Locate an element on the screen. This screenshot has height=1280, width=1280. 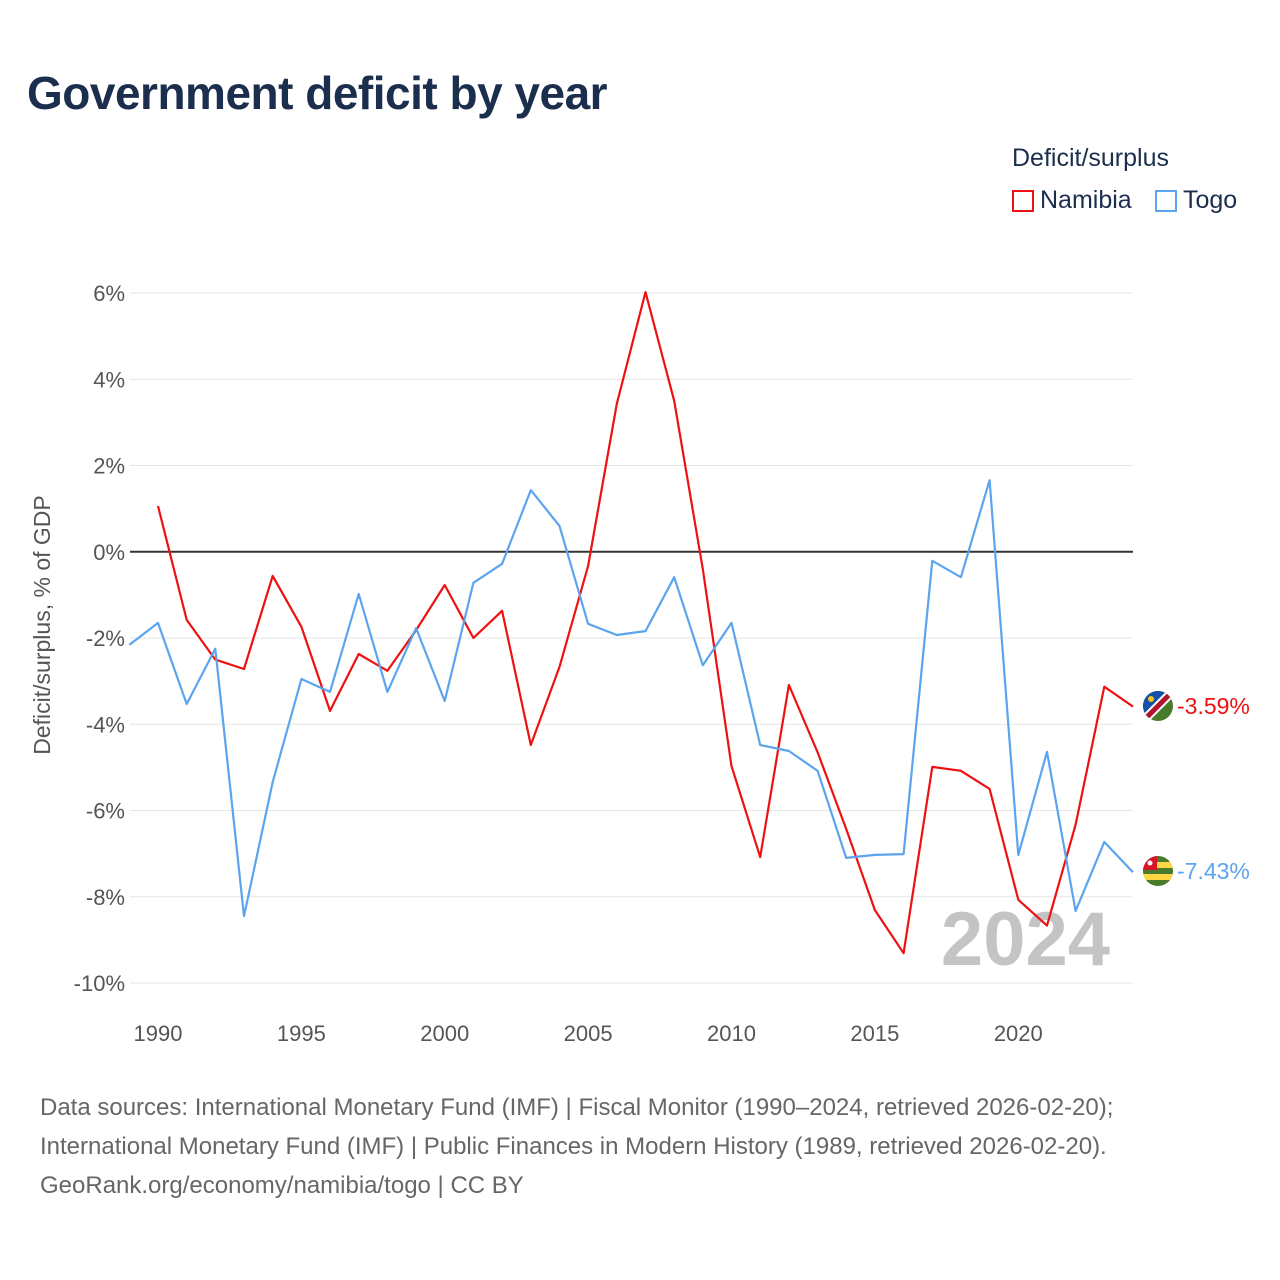
source-link: GeoRank.org/economy/namibia/togo | CC BY is located at coordinates (282, 1185).